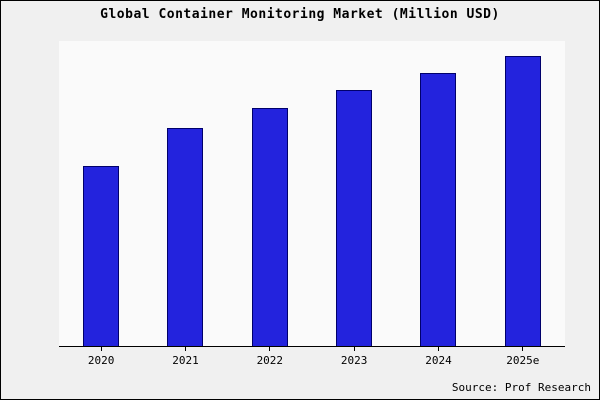 This screenshot has width=600, height=400. I want to click on x-label-group-2021: 2021, so click(185, 358).